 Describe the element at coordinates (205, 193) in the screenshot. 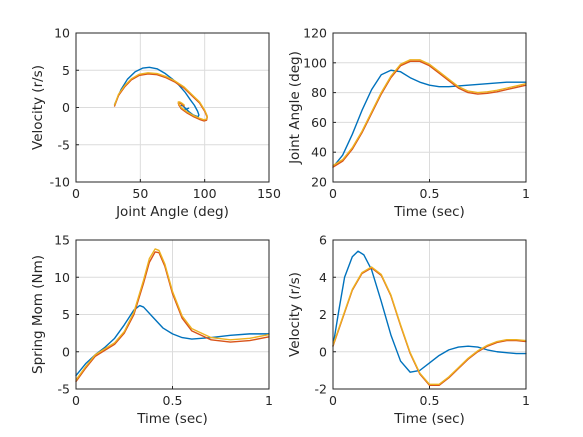

I see `x-tick-label: 100` at that location.